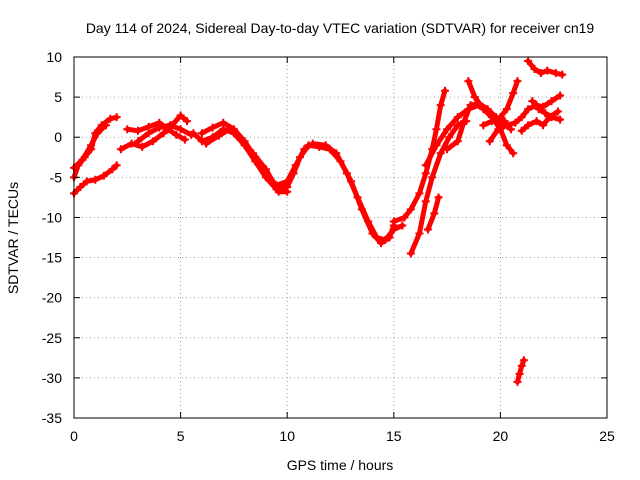  I want to click on series-arc-early-lower, so click(95, 179).